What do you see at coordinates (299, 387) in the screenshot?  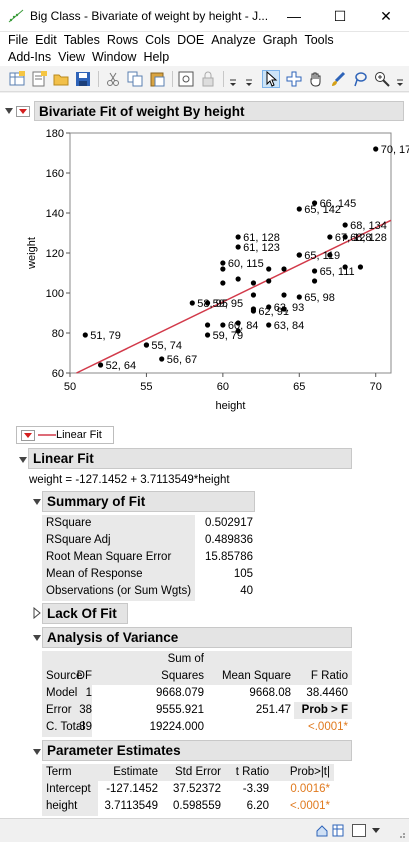 I see `x-tick-label: 65` at bounding box center [299, 387].